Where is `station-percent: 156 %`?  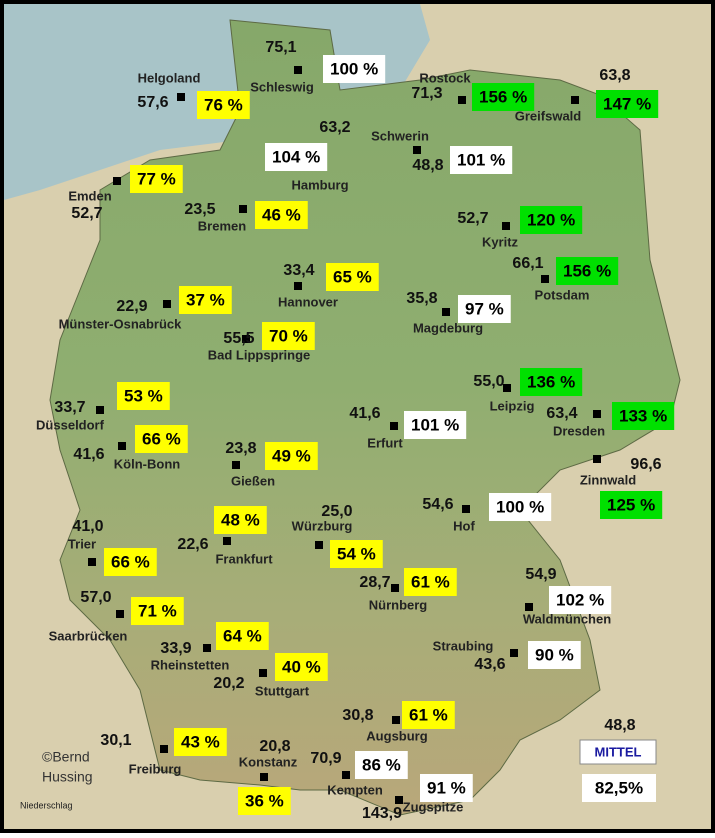
station-percent: 156 % is located at coordinates (587, 270).